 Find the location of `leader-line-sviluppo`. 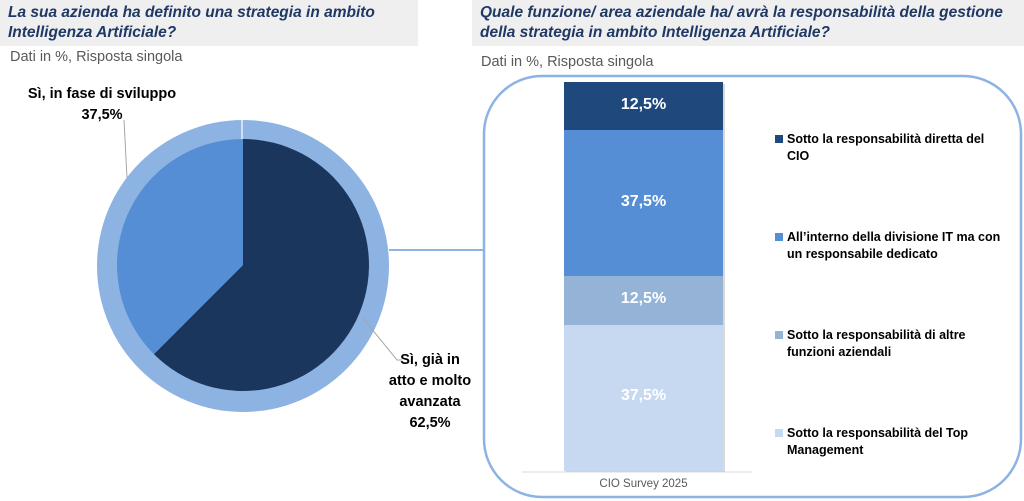

leader-line-sviluppo is located at coordinates (125, 149).